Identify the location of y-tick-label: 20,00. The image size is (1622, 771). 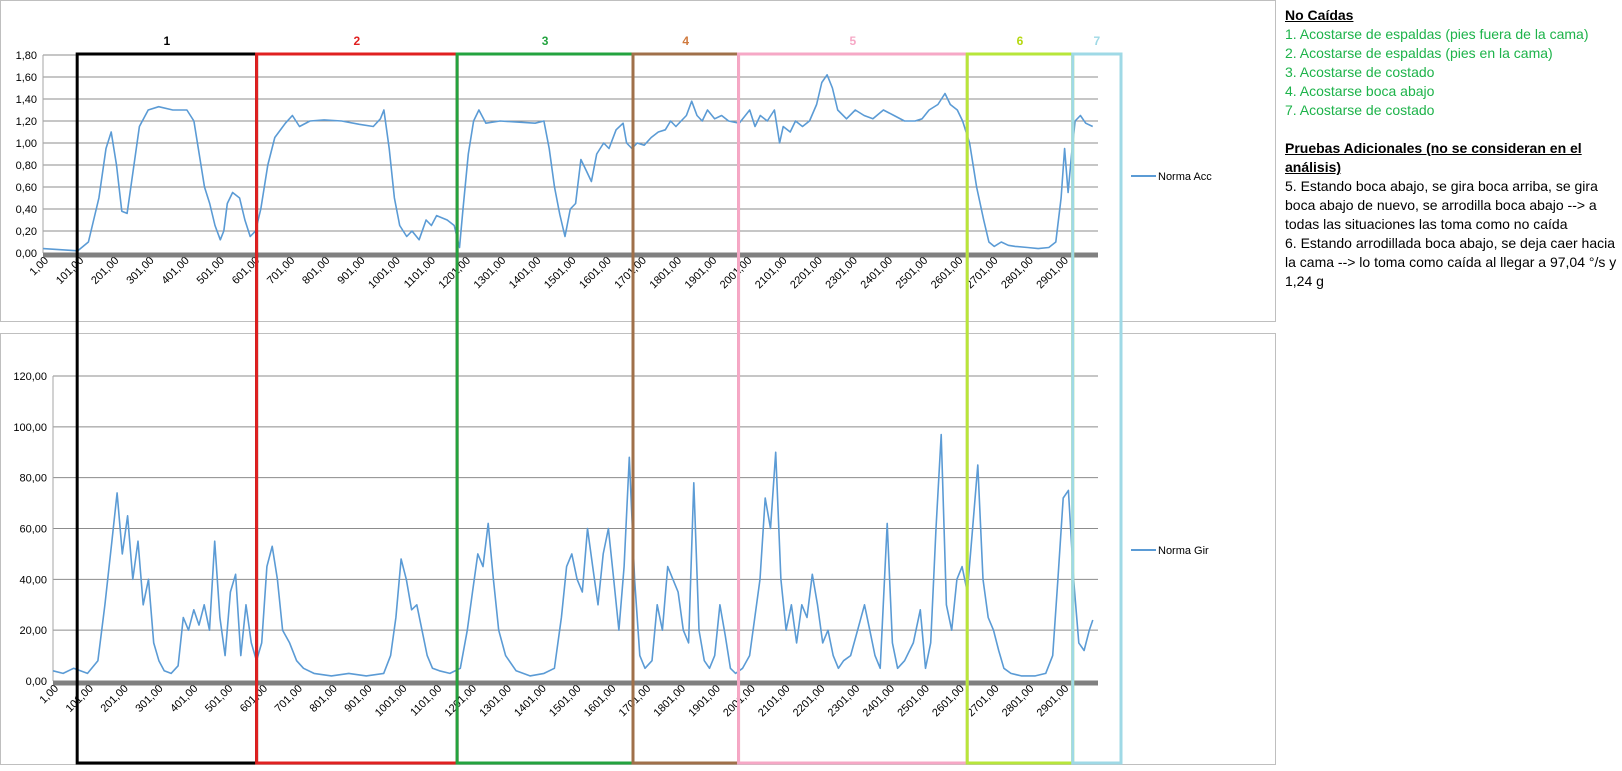
(33, 631).